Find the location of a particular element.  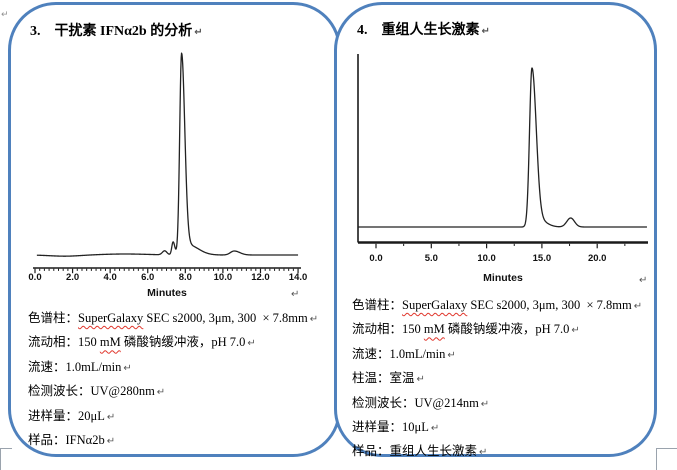

spec-line: 检测波长：UV@214nm ↵ is located at coordinates (421, 402).